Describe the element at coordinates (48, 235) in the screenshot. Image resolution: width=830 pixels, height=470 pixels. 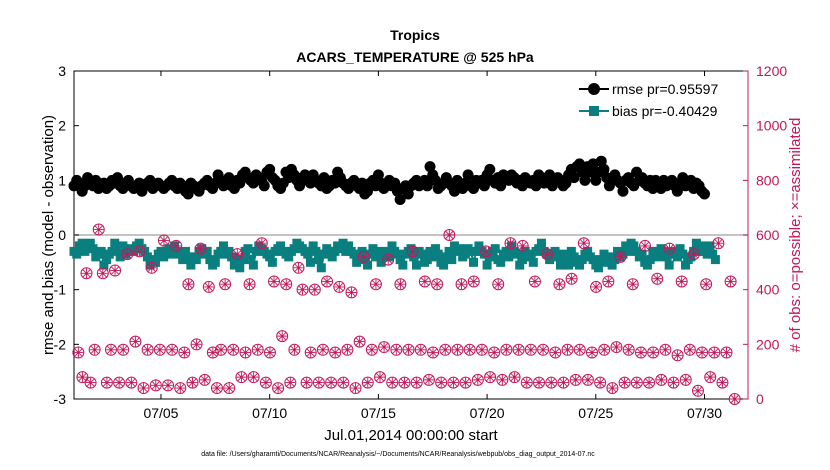
I see `y-axis-label: rmse and bias (model - observation)` at that location.